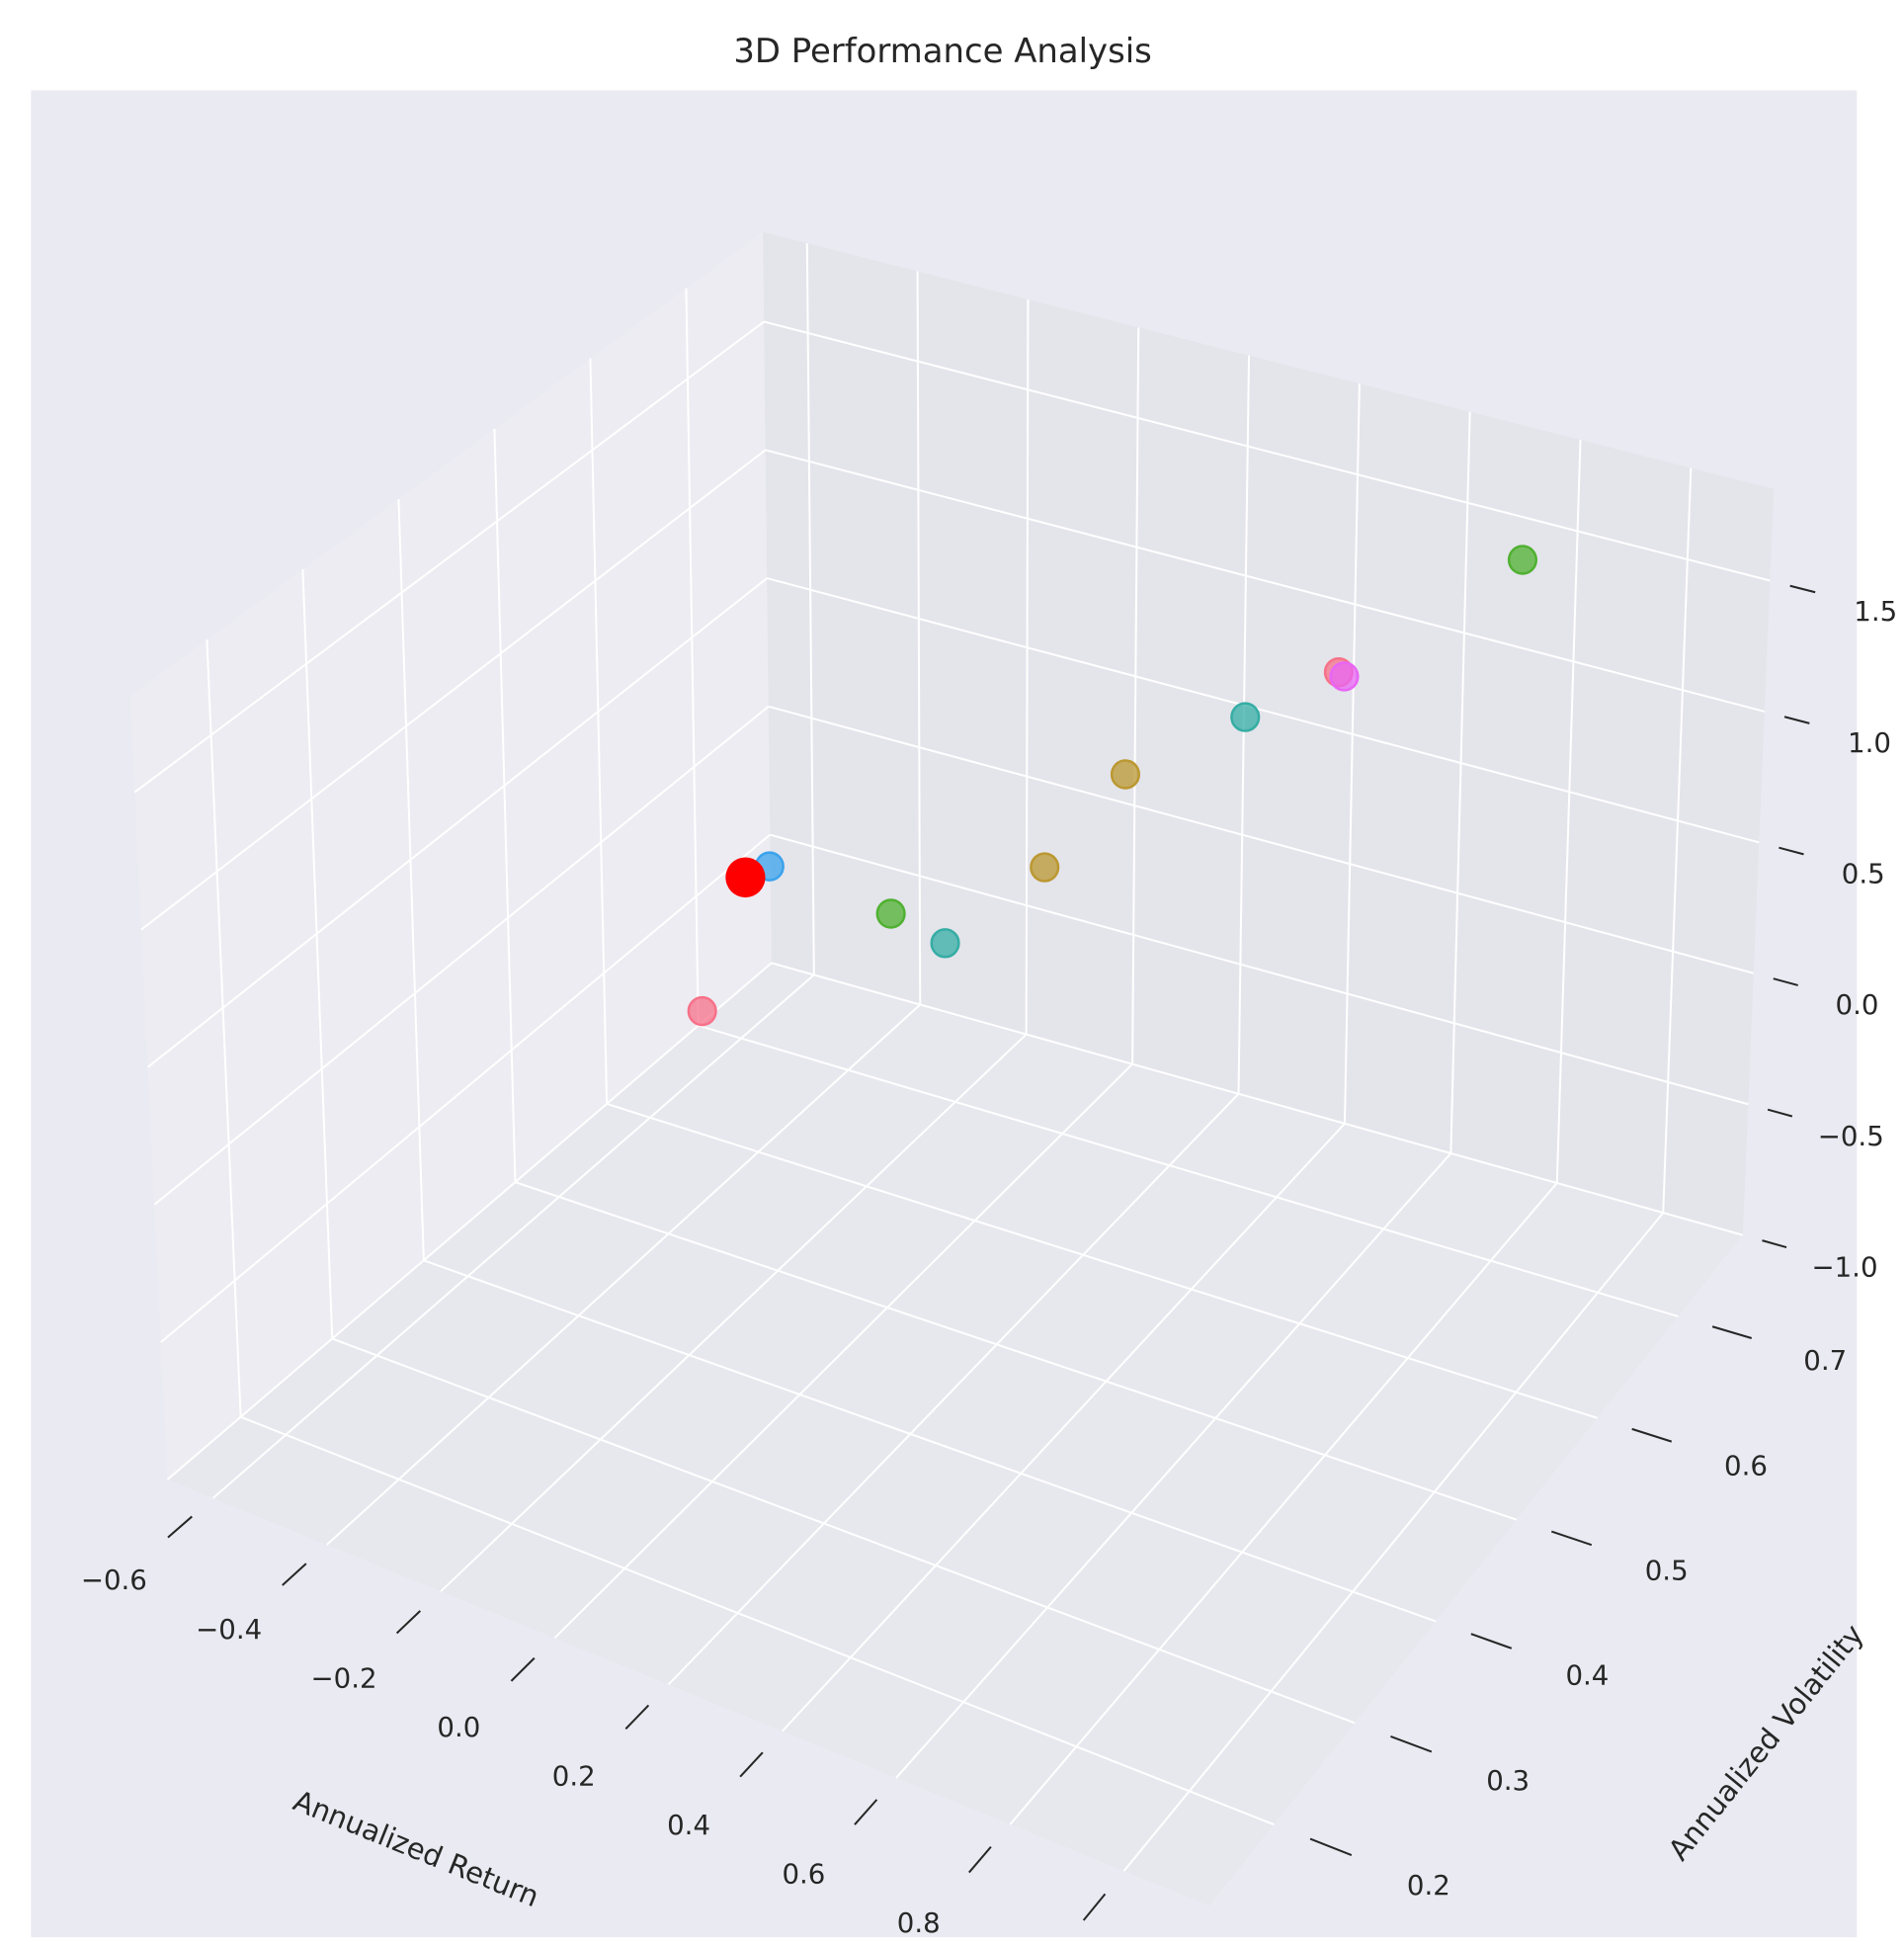  I want to click on y-tick-label: 0.6, so click(1746, 1465).